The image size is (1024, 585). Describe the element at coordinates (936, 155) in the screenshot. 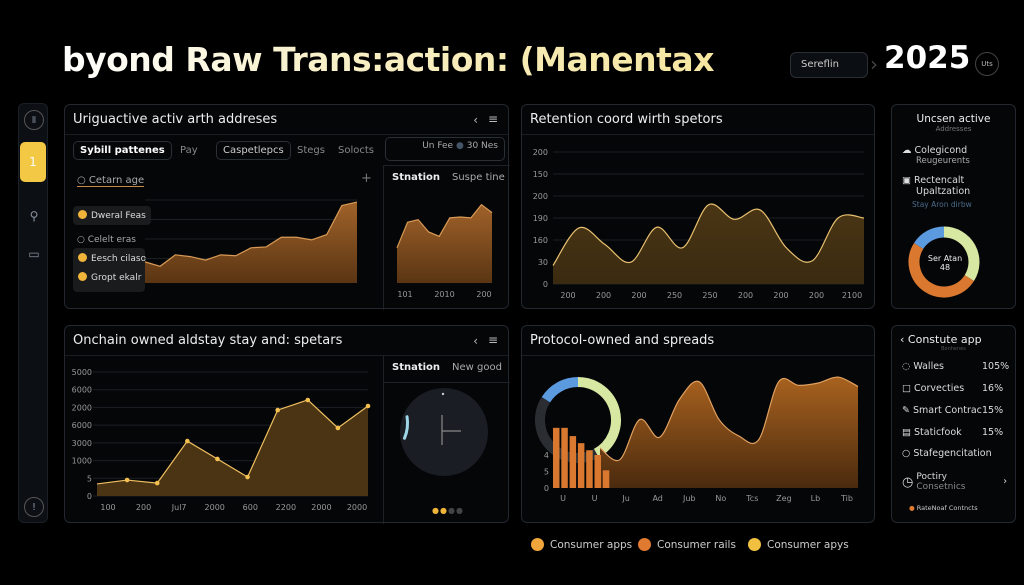

I see `list-item: ☁ Colegicond Reugeurents` at that location.